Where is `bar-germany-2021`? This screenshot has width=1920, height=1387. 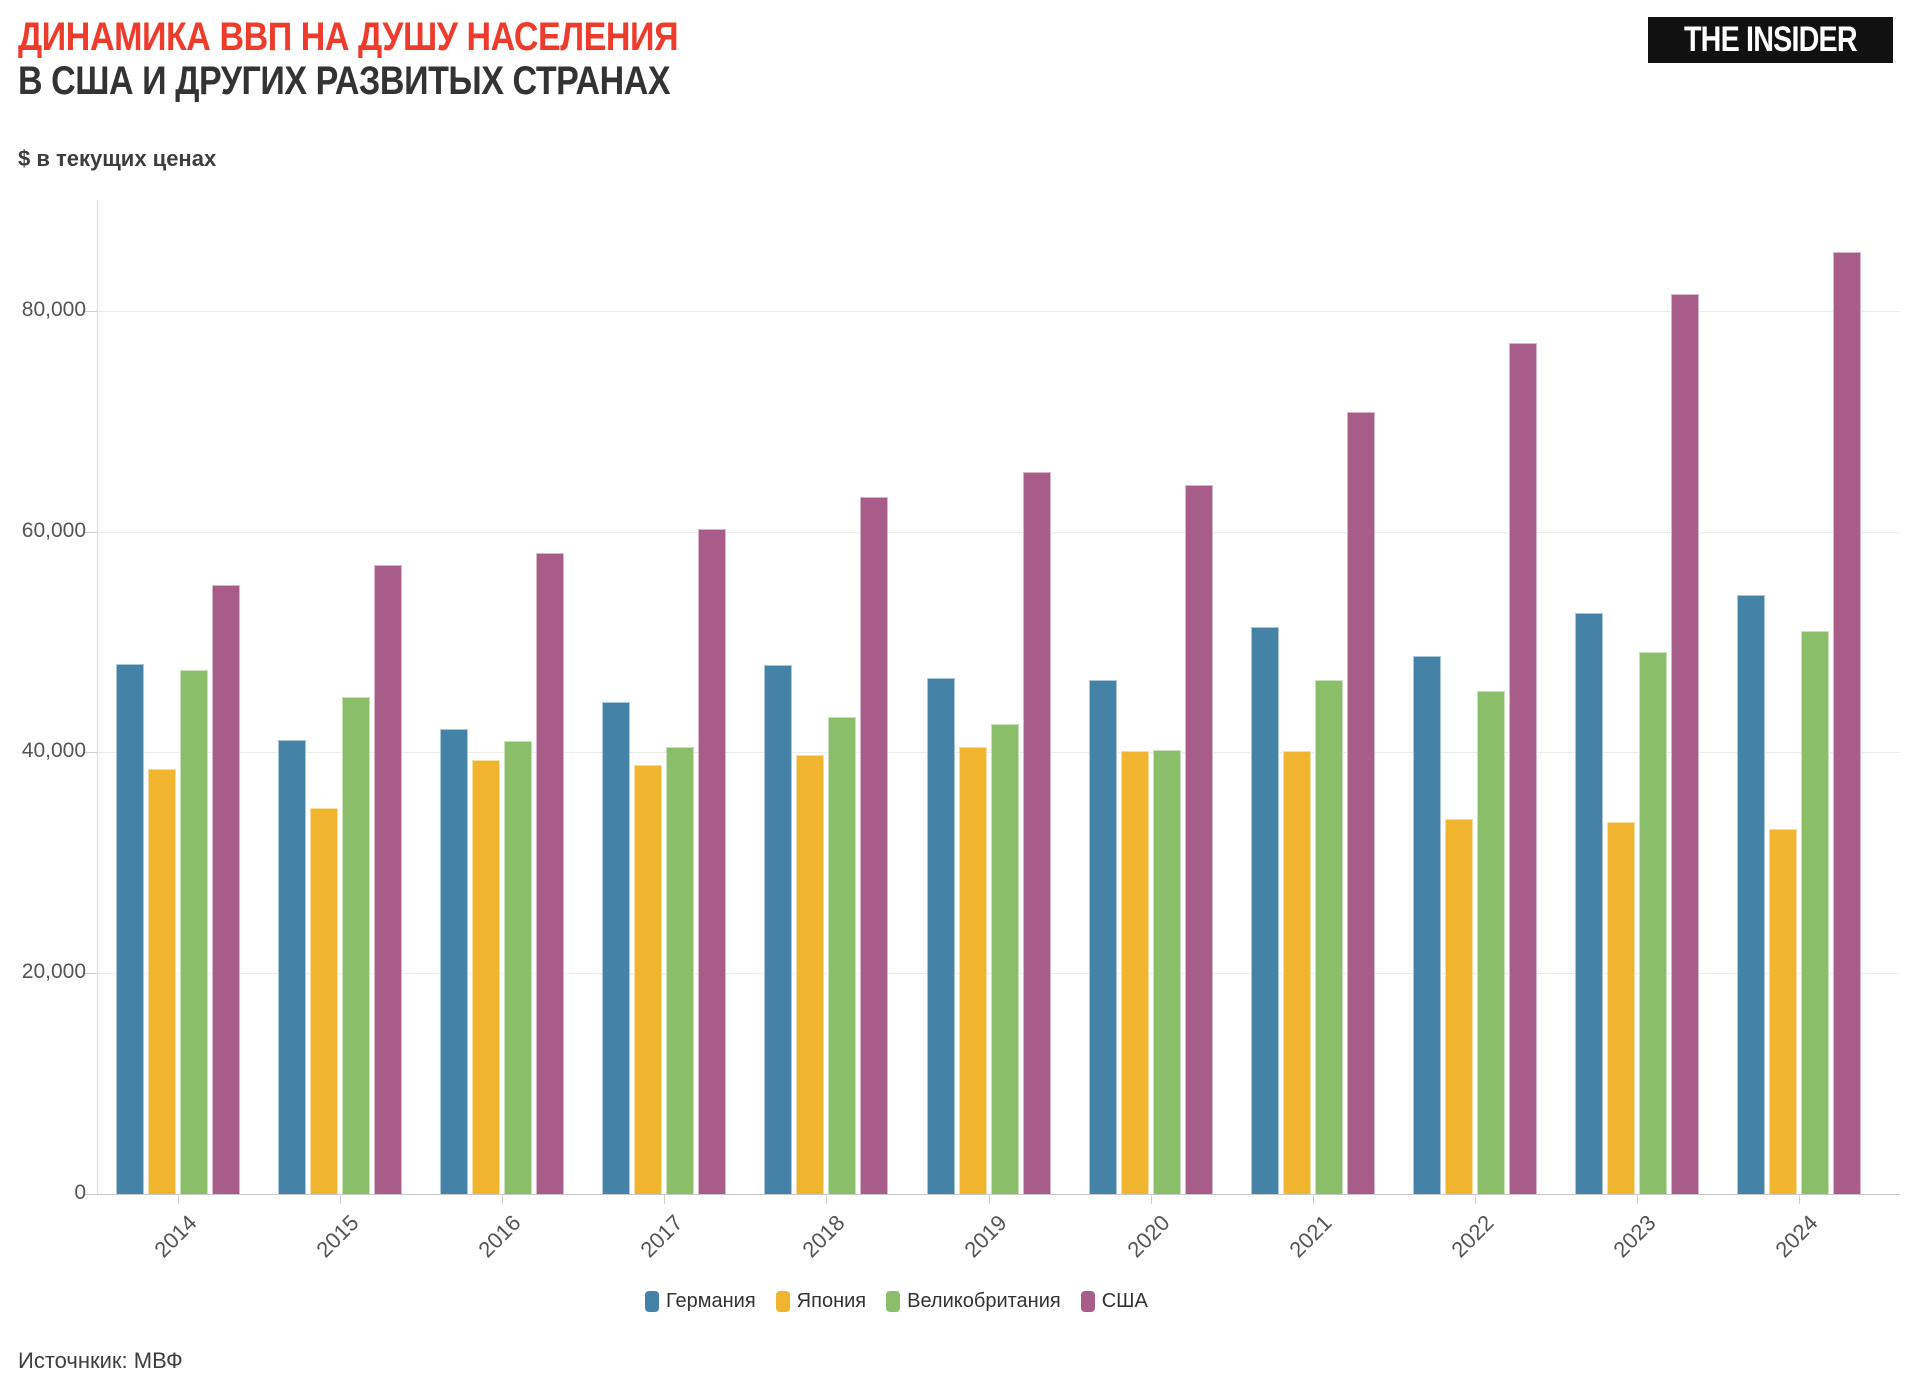 bar-germany-2021 is located at coordinates (1265, 910).